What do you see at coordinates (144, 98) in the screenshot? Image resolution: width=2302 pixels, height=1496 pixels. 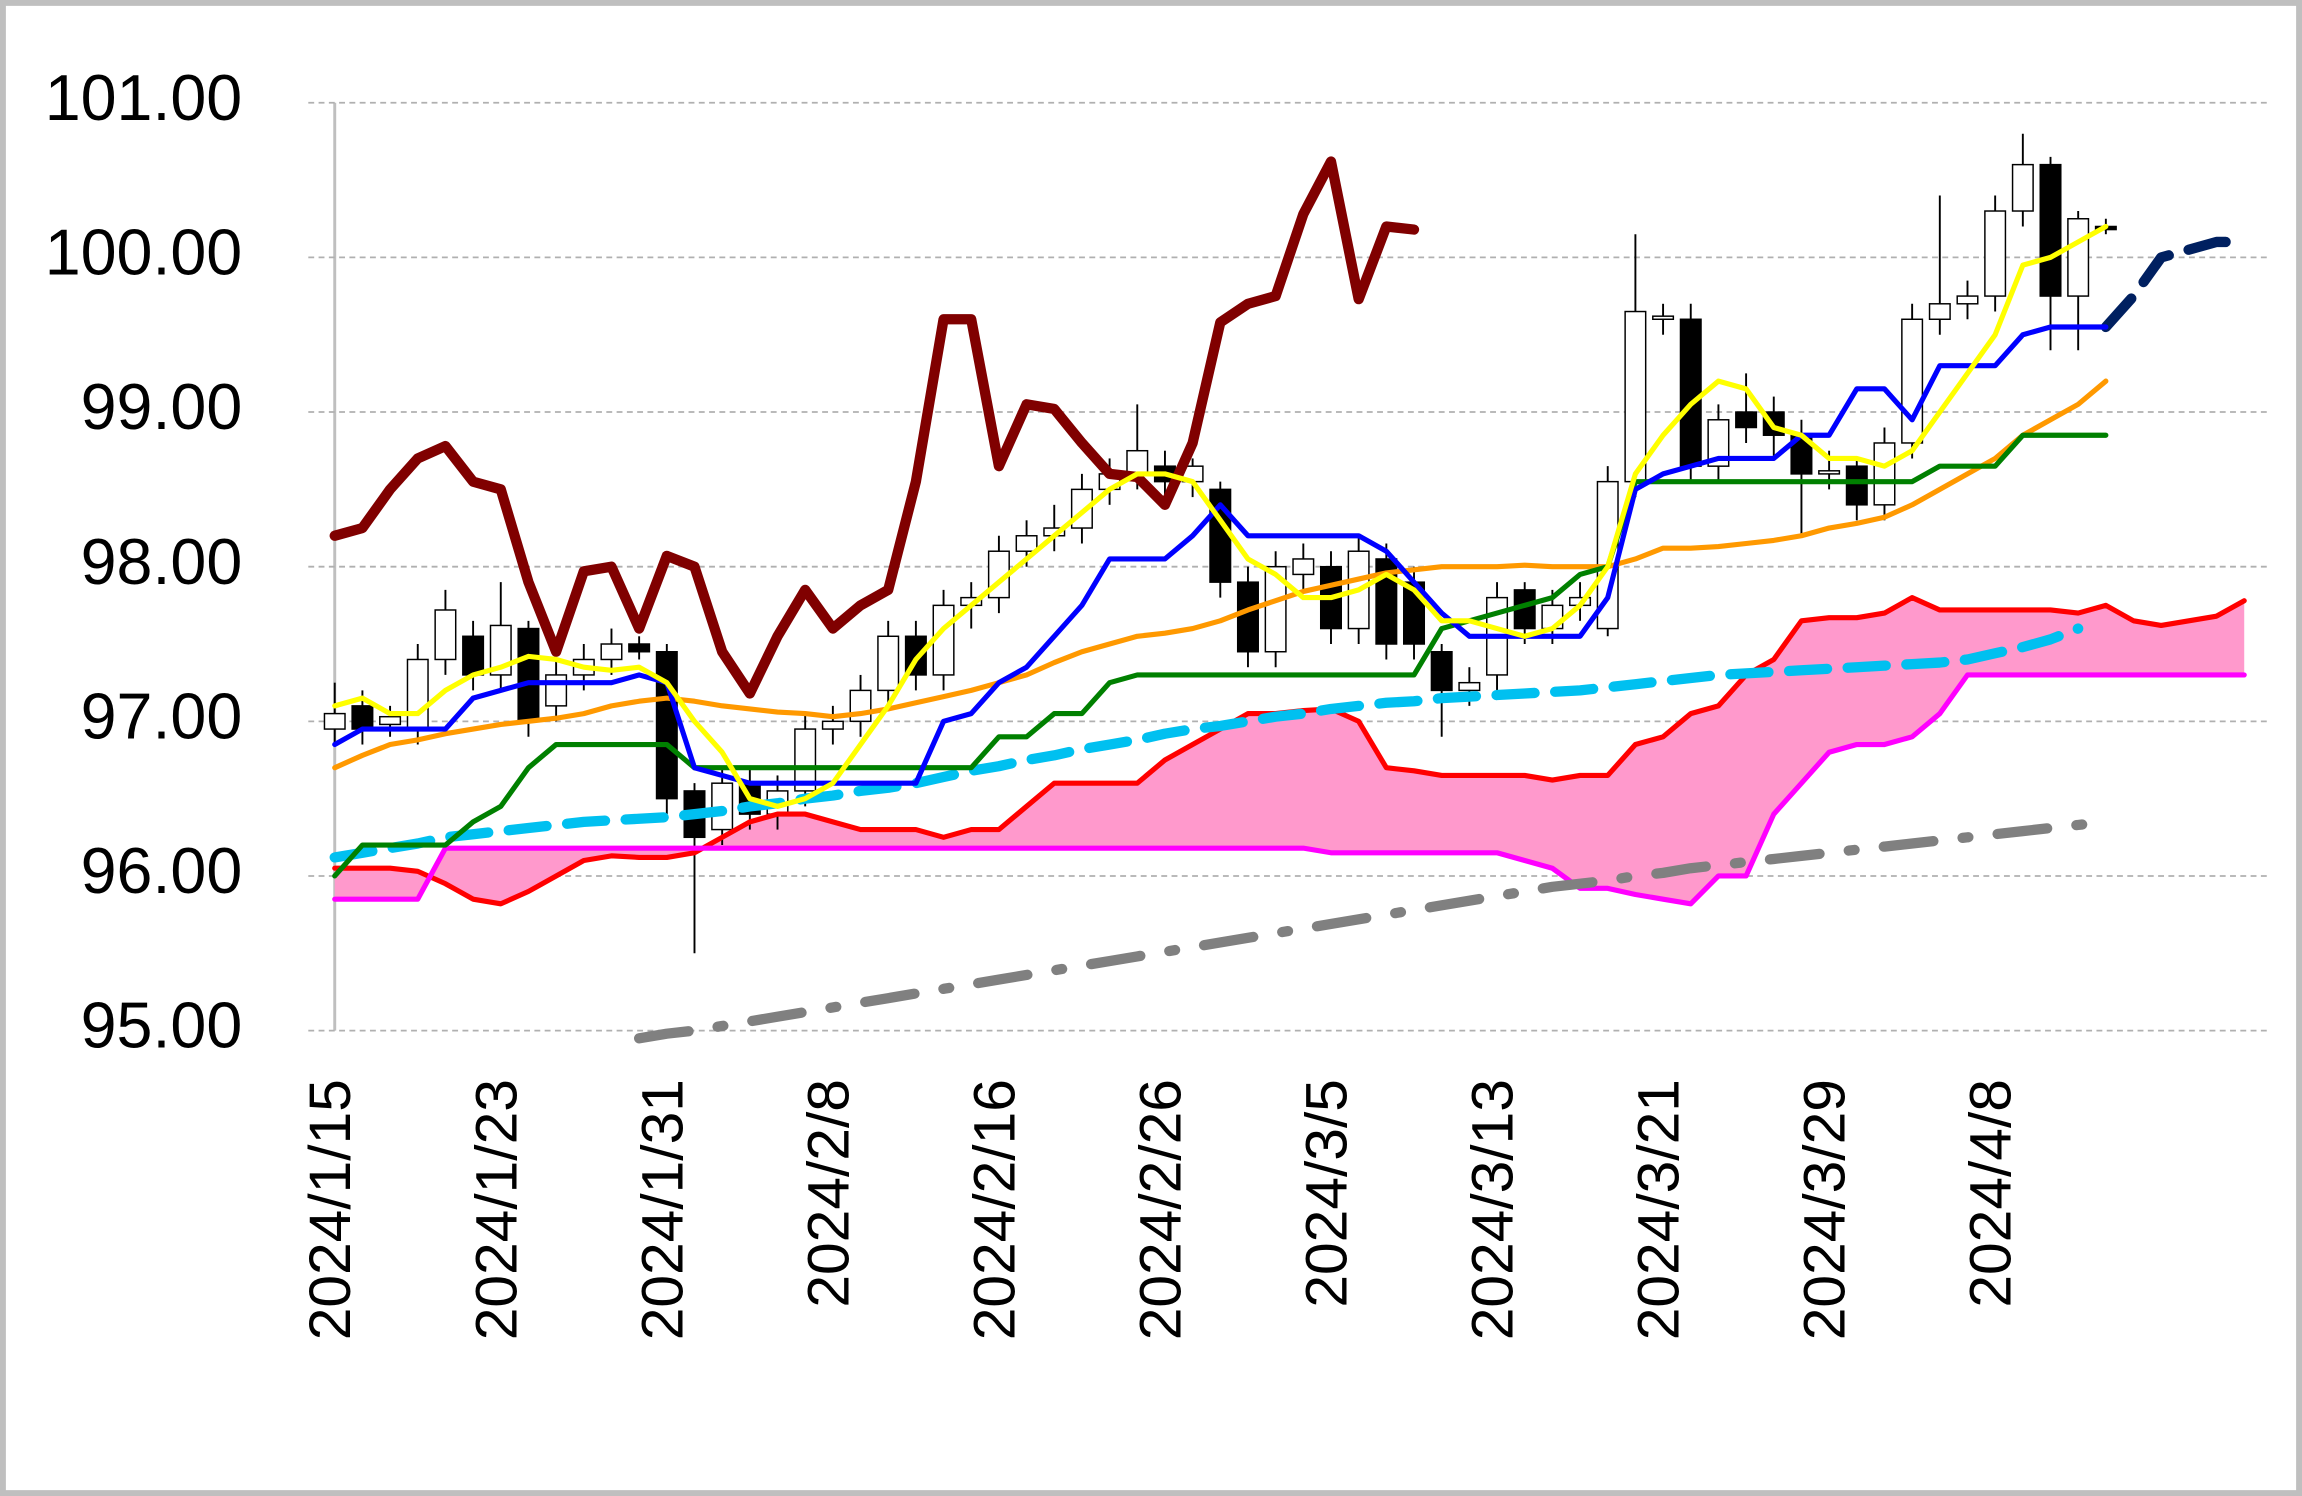 I see `y-tick-label: 101.00` at bounding box center [144, 98].